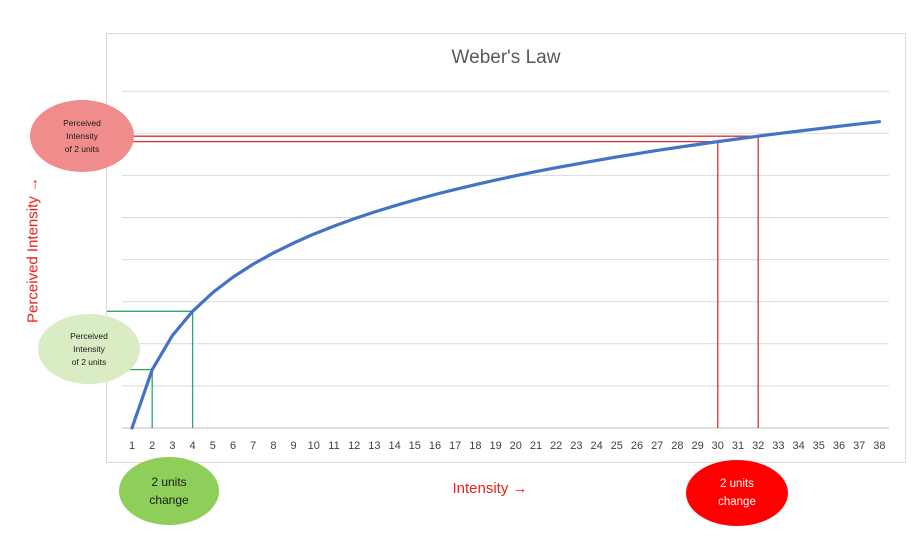 Image resolution: width=920 pixels, height=550 pixels. I want to click on x-tick-label: 37, so click(859, 446).